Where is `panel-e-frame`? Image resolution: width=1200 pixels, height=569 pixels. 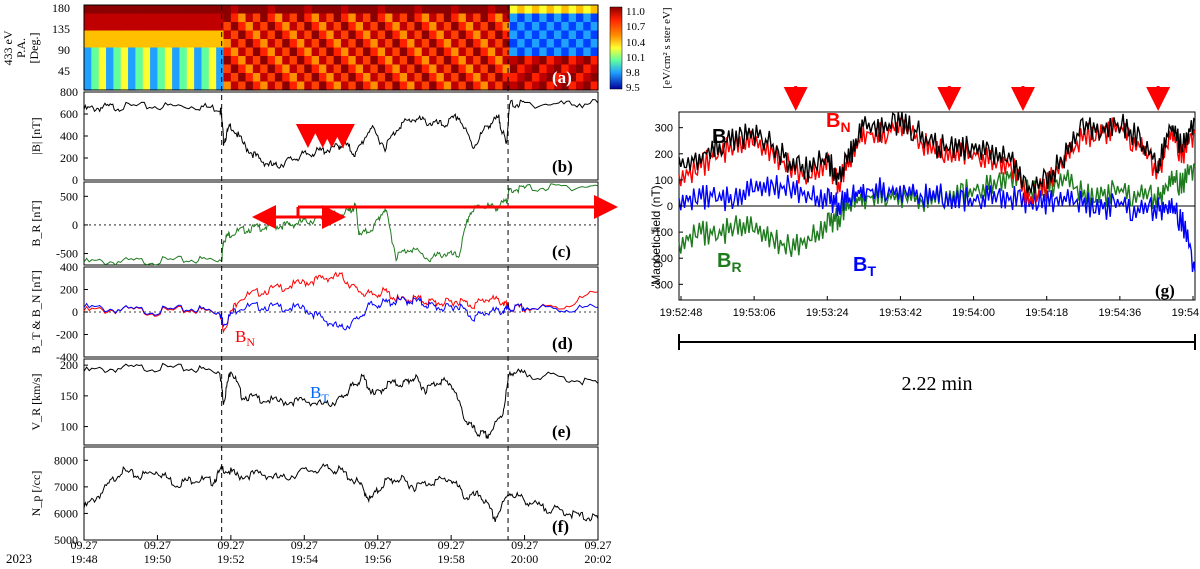 panel-e-frame is located at coordinates (341, 402).